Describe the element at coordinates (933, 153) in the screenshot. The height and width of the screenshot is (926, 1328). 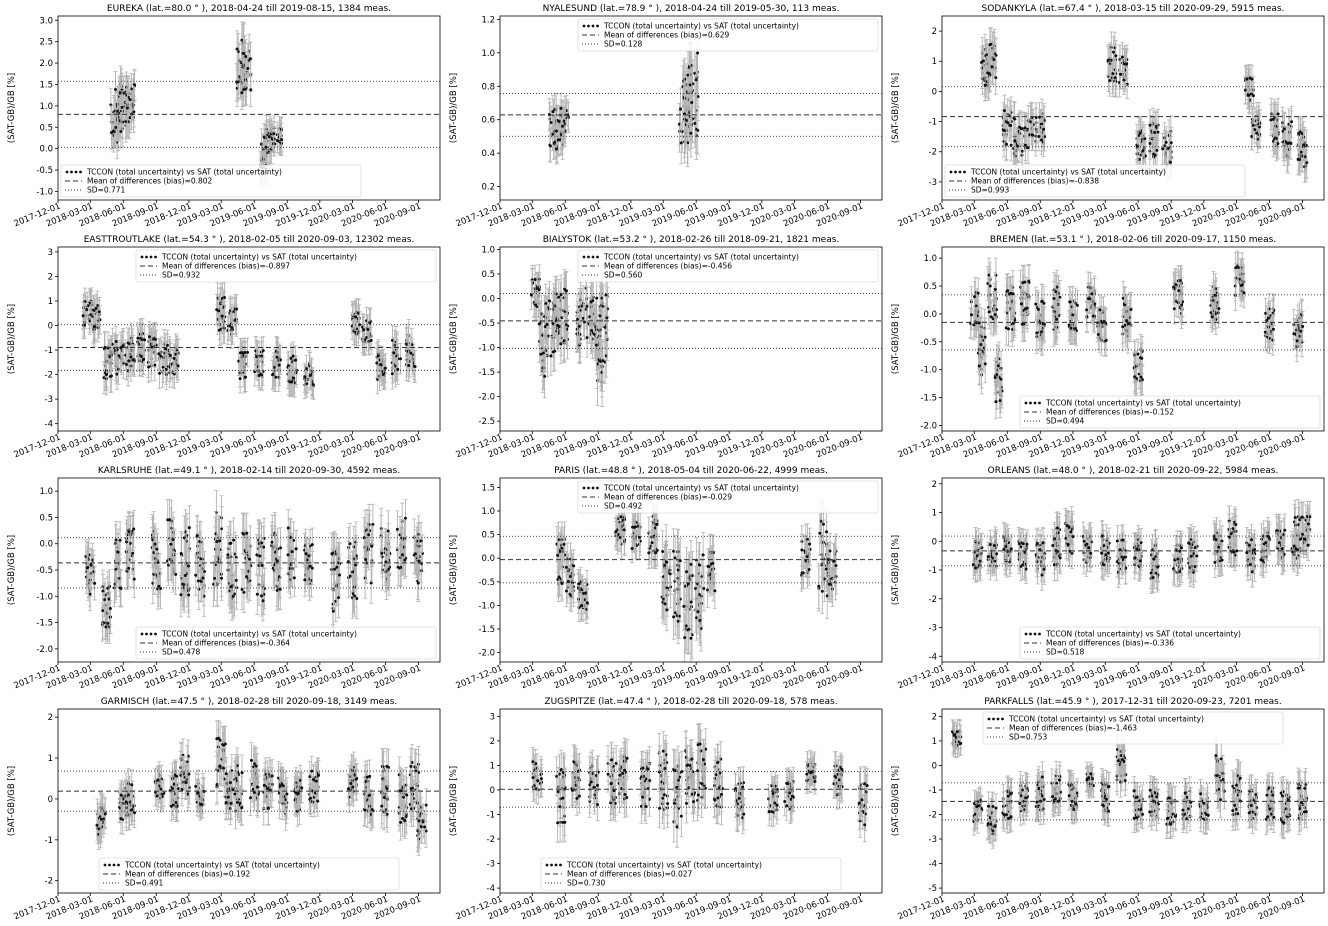
I see `y-tick-label: -2` at that location.